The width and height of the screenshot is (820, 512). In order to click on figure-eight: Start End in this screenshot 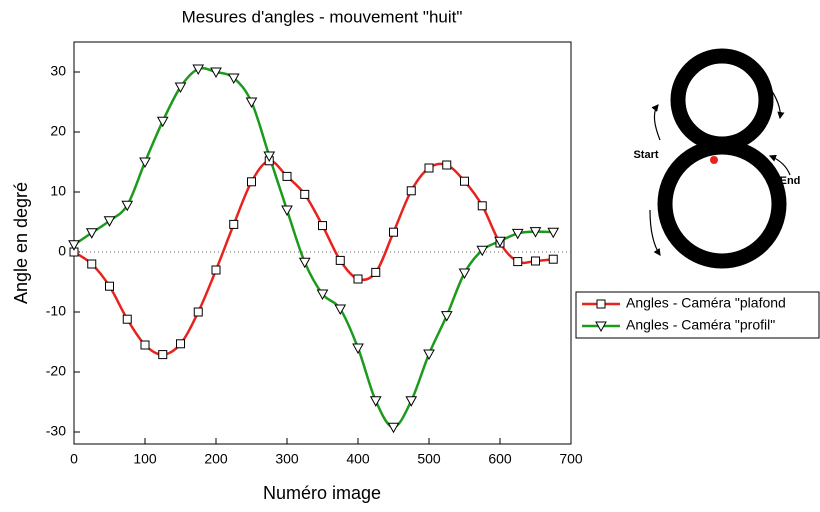, I will do `click(717, 158)`.